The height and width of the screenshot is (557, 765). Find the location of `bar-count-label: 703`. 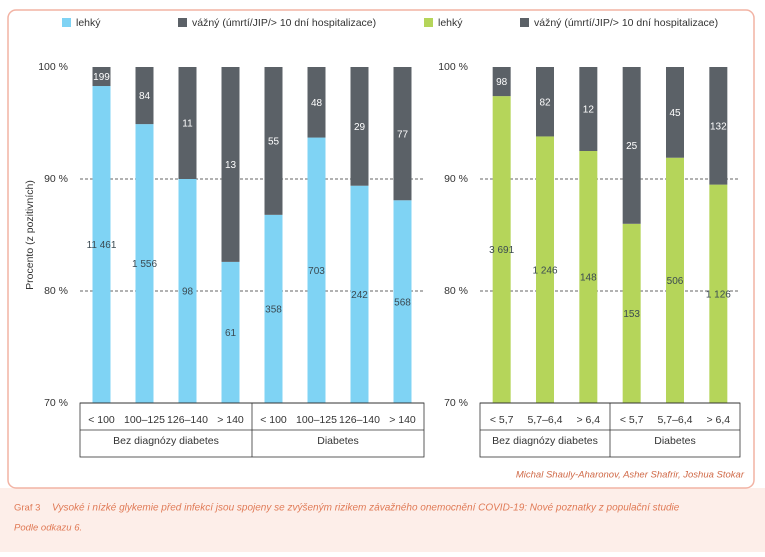

bar-count-label: 703 is located at coordinates (316, 271).